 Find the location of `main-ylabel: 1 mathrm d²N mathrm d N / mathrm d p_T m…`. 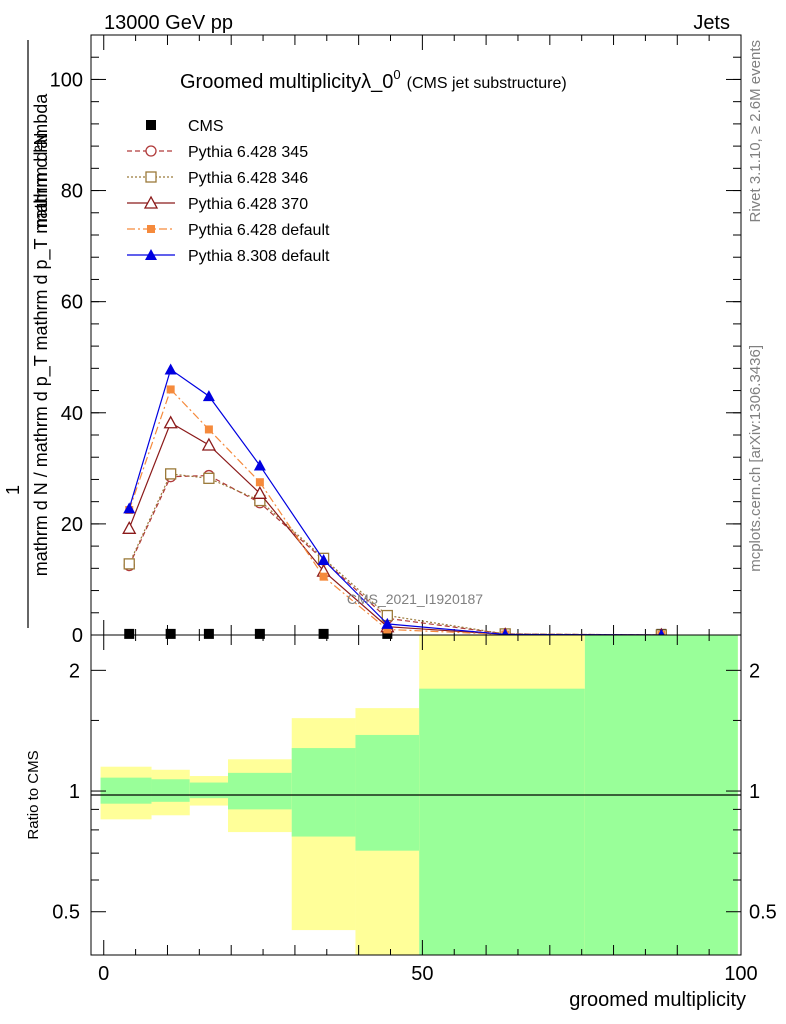

main-ylabel: 1 mathrm d²N mathrm d N / mathrm d p_T m… is located at coordinates (27, 334).